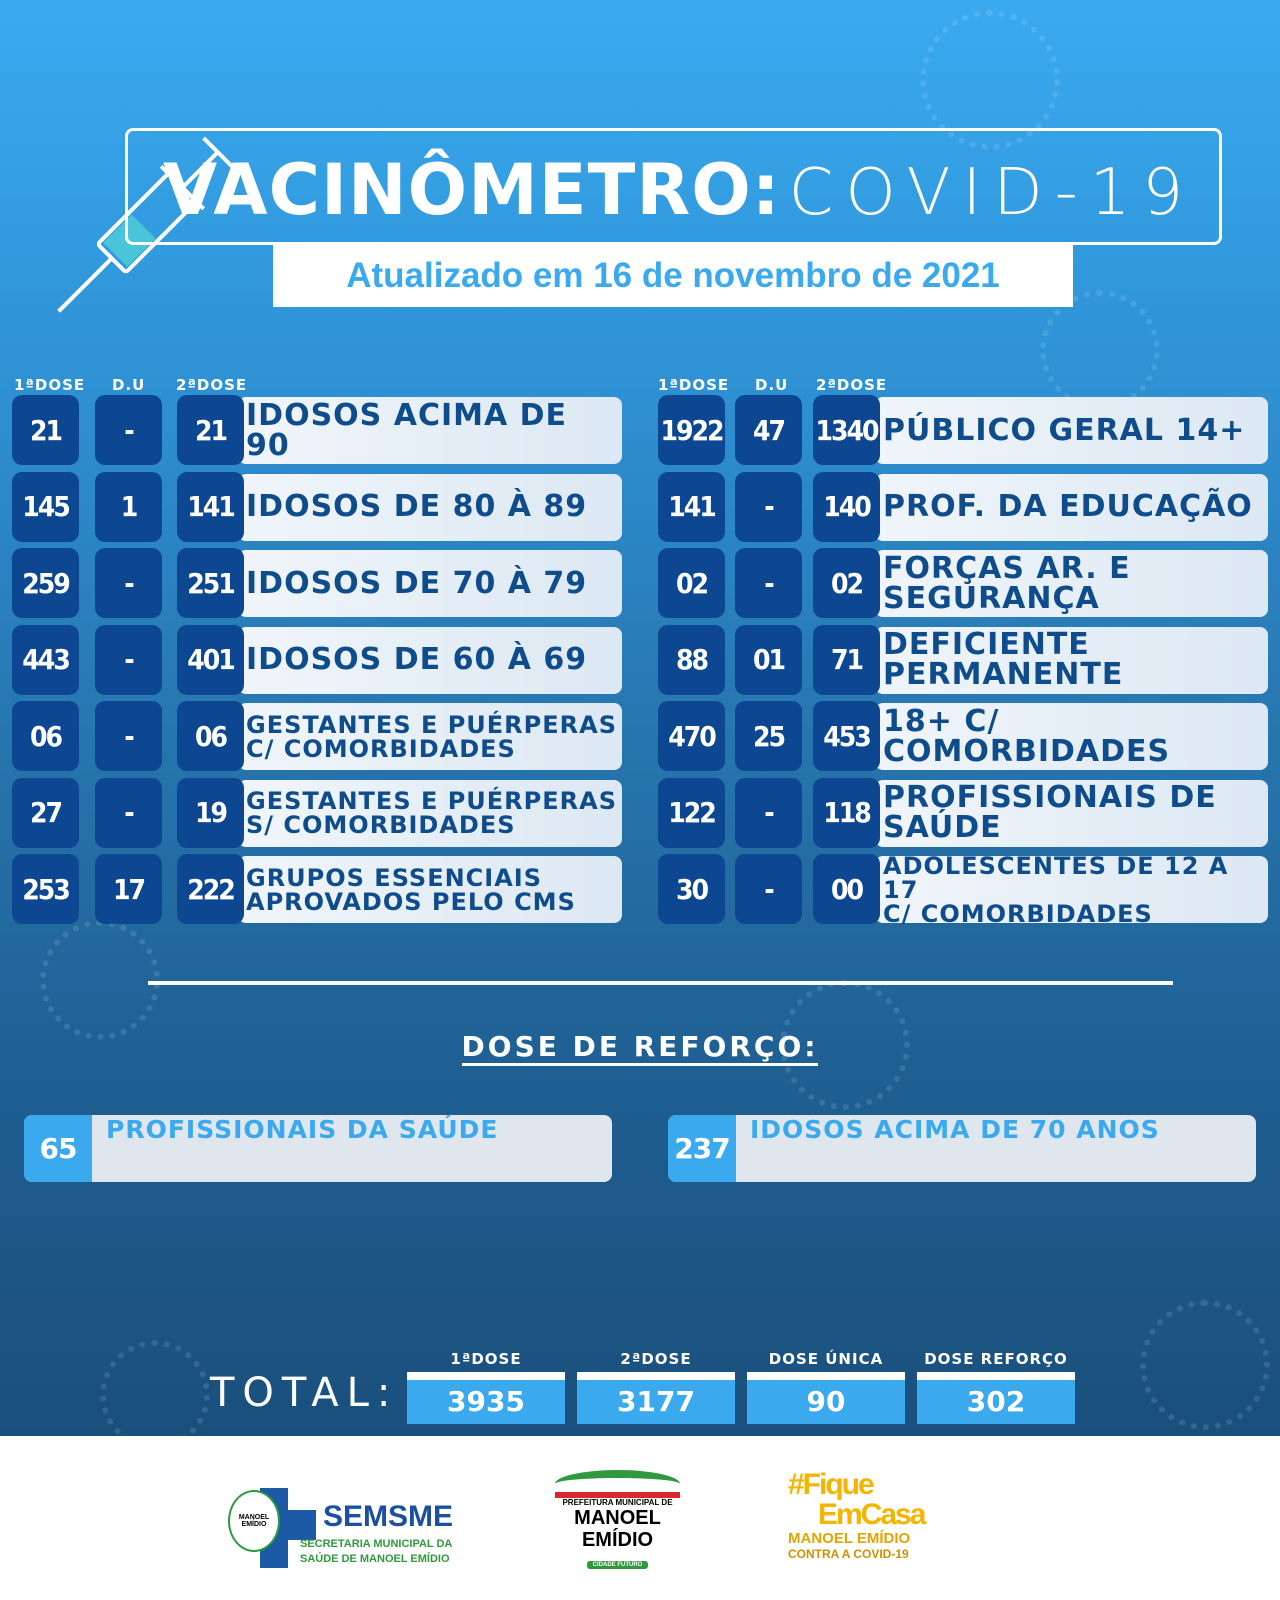 This screenshot has height=1600, width=1280. Describe the element at coordinates (45, 659) in the screenshot. I see `dose-first-value: 443` at that location.